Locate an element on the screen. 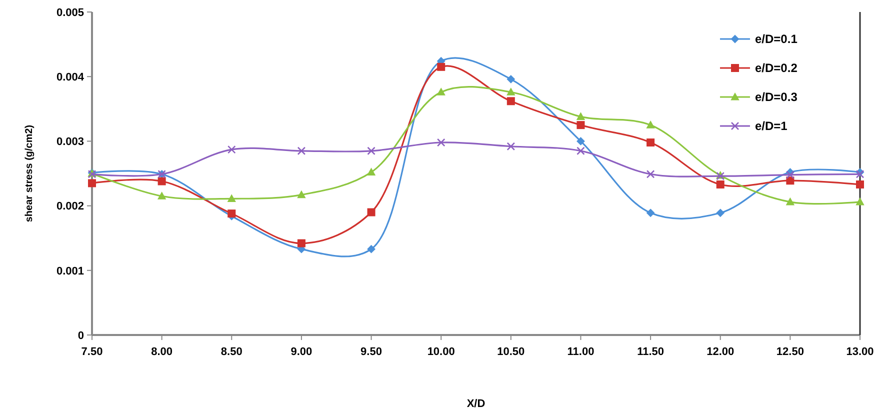  x-tick-label: 11.00 is located at coordinates (580, 352).